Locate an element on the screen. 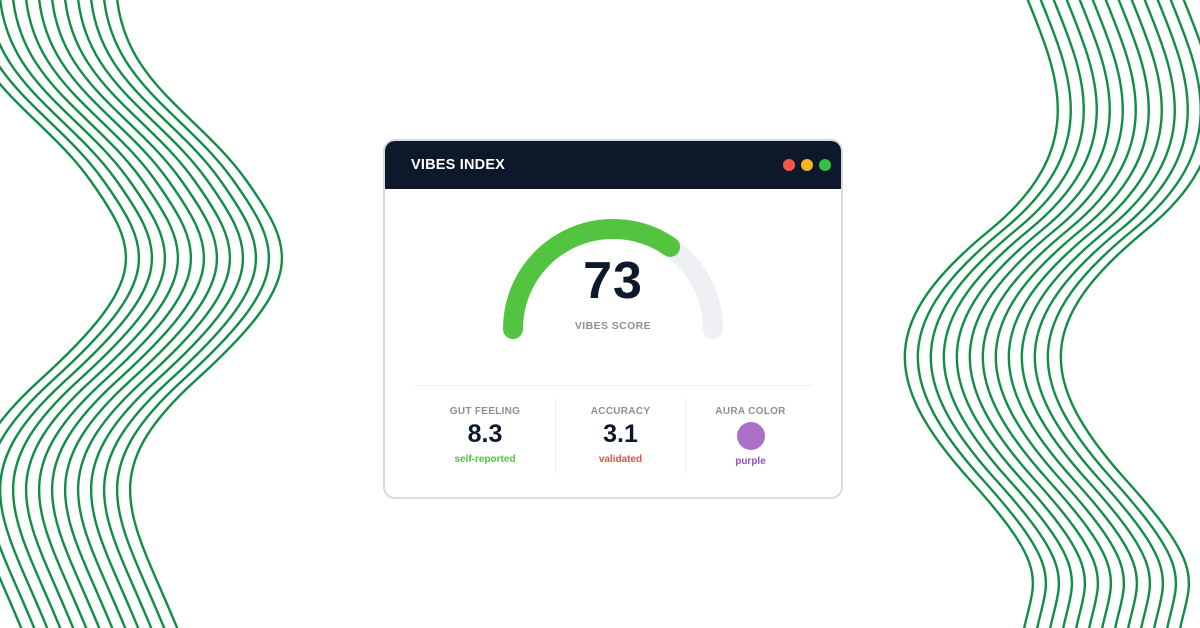 Image resolution: width=1200 pixels, height=628 pixels. vibes-gauge is located at coordinates (613, 279).